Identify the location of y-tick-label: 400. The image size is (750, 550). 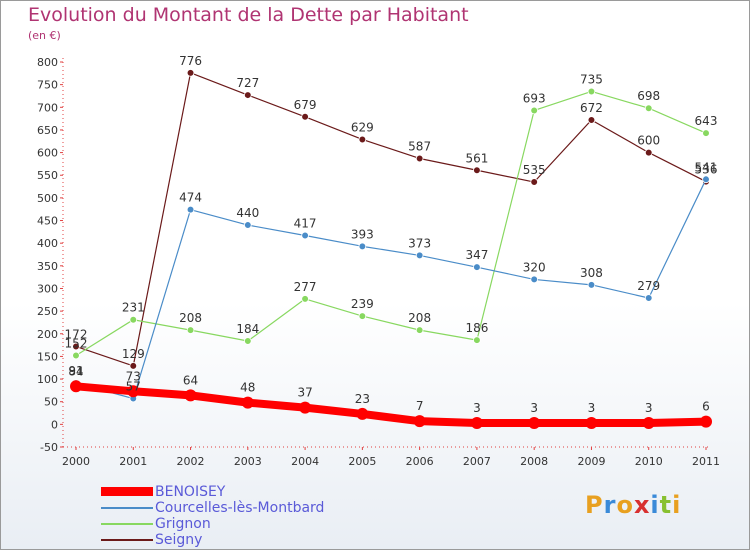
(47, 243).